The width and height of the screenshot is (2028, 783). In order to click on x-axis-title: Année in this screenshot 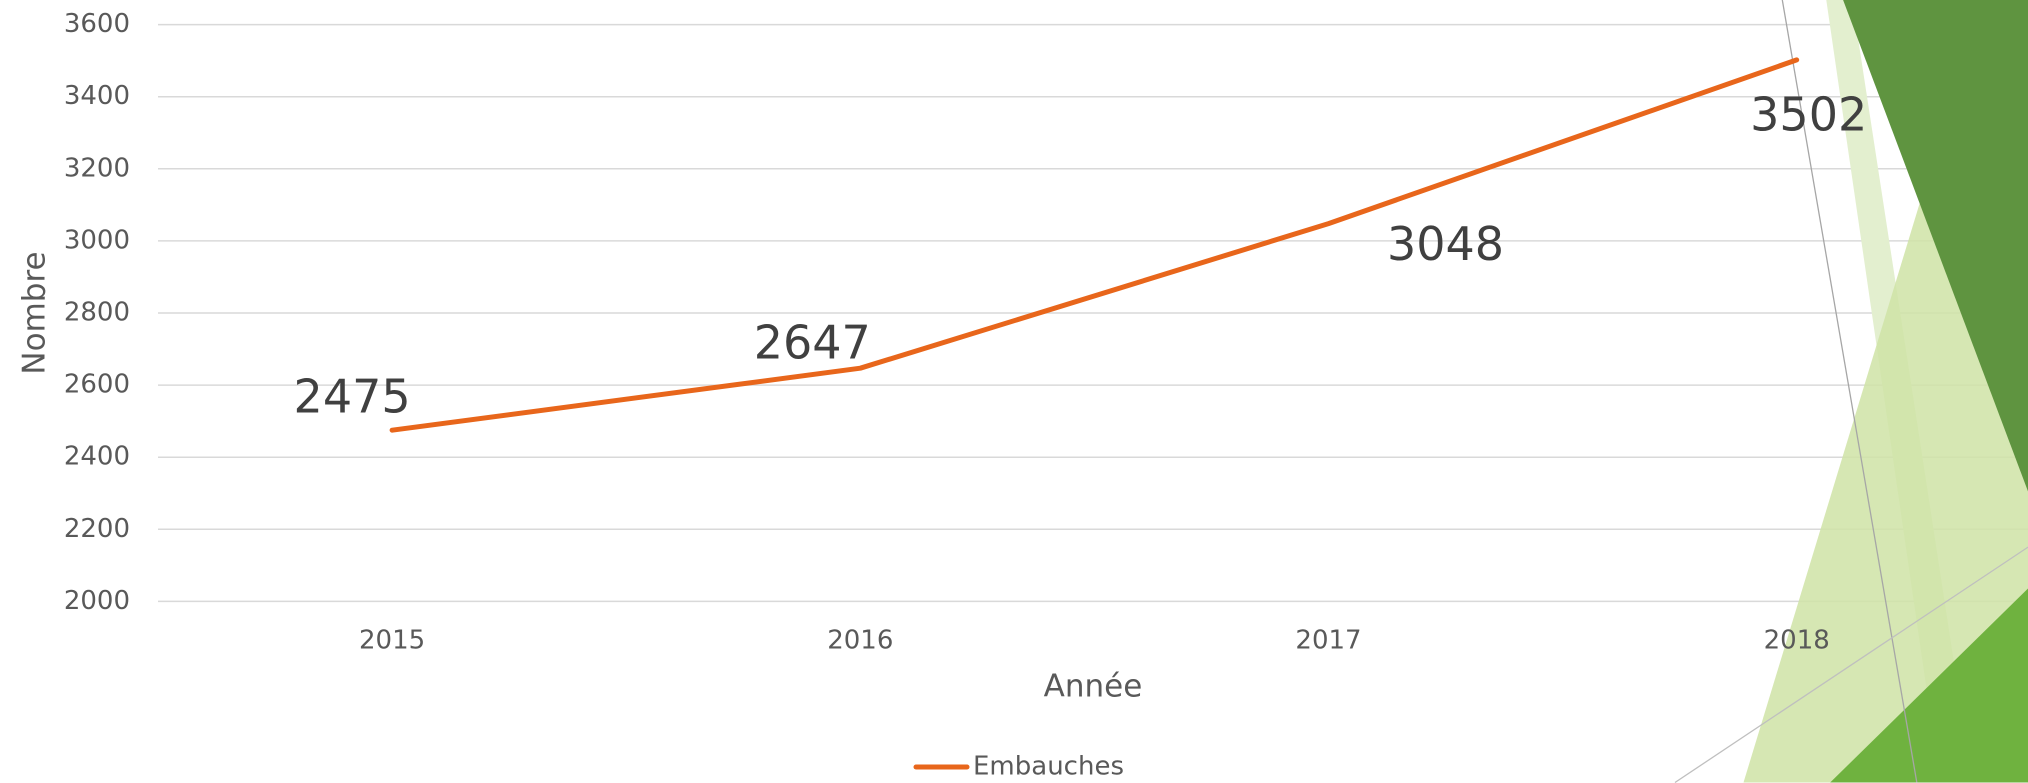, I will do `click(1093, 687)`.